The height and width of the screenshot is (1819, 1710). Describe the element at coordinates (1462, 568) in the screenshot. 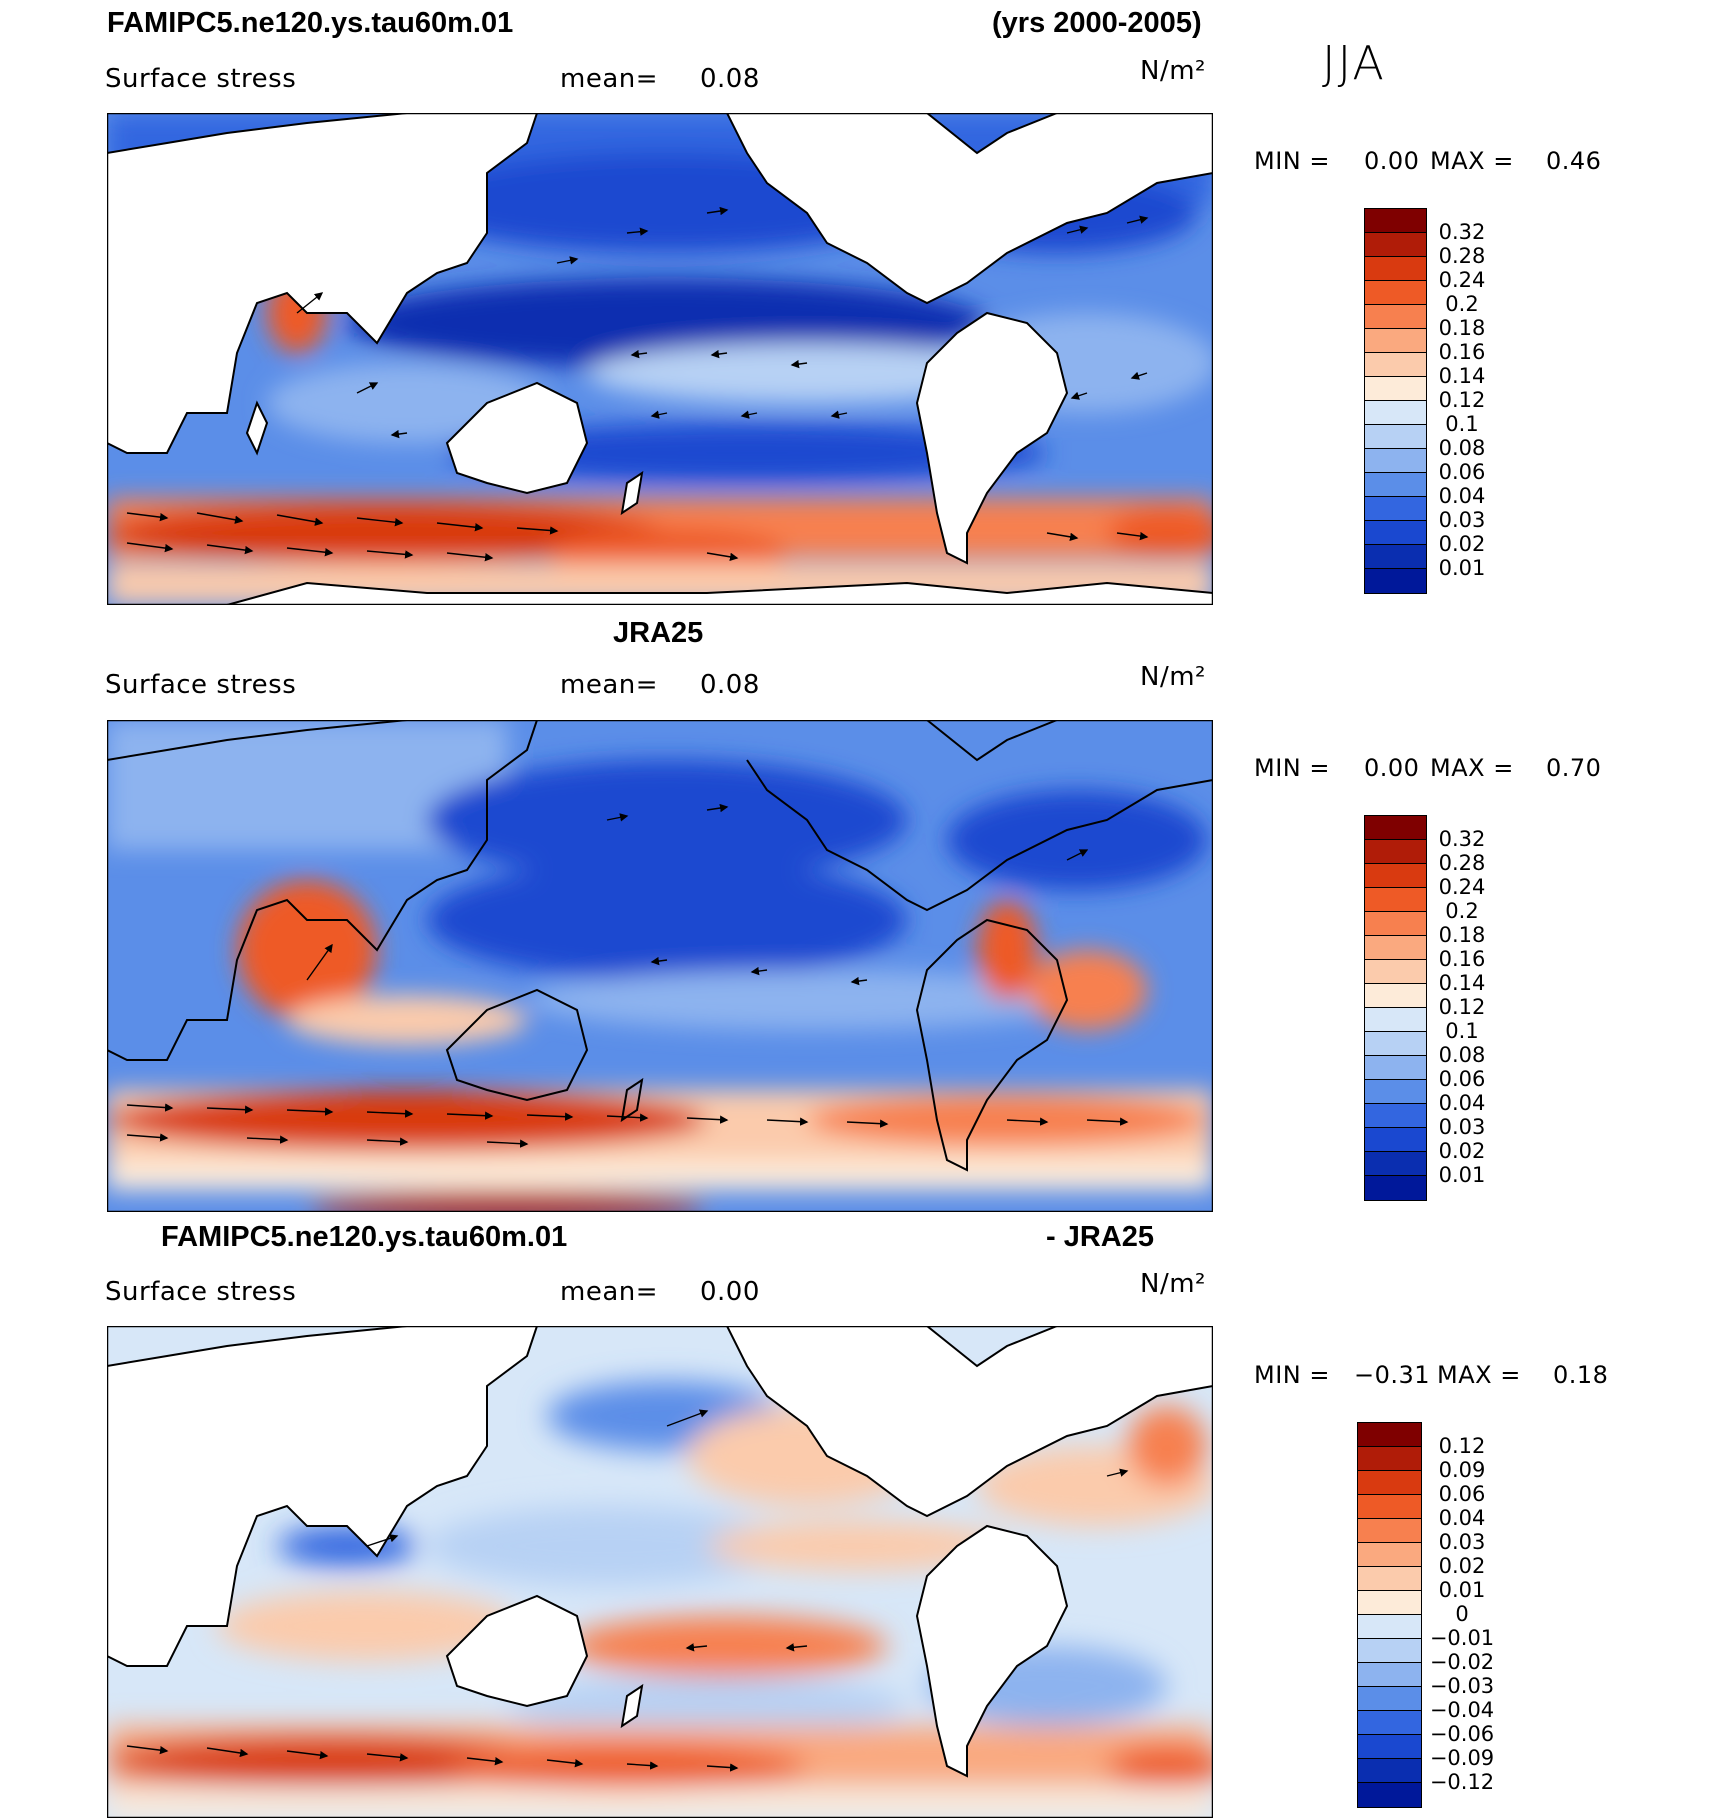

I see `panel1-colorbar-tick-label: 0.01` at that location.